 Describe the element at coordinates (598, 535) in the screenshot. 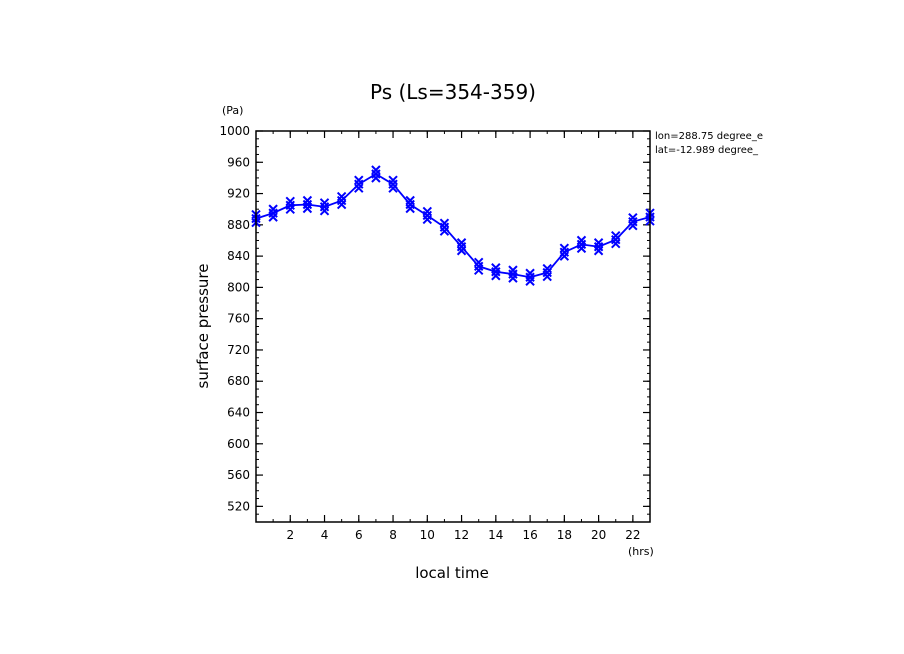

I see `x-tick-label: 20` at that location.